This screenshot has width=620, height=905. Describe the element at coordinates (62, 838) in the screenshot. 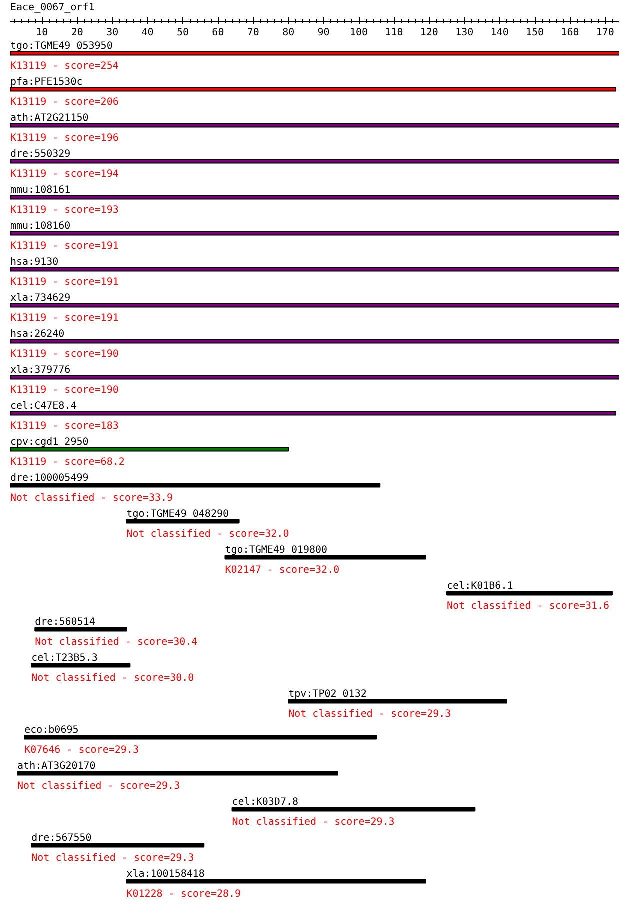

I see `y-tick-label: dre:567550` at that location.